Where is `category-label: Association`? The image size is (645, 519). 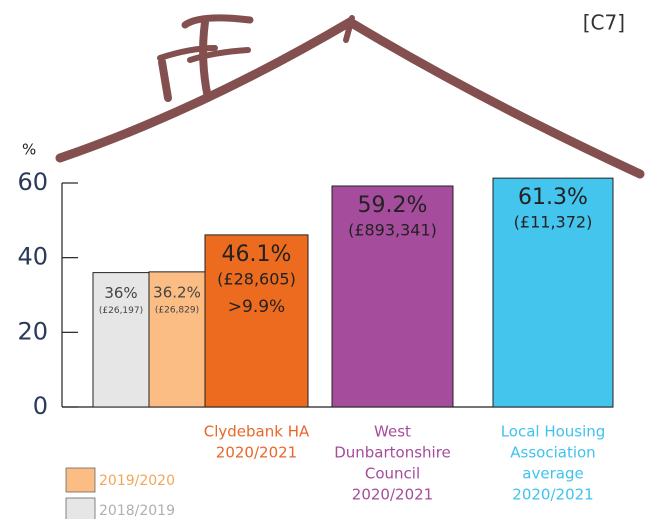 category-label: Association is located at coordinates (552, 453).